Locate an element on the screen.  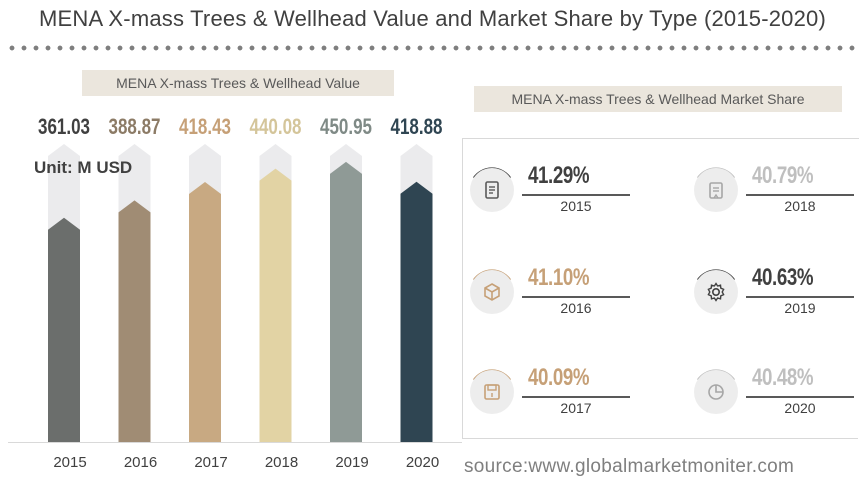
share-value: 40.09% is located at coordinates (559, 377).